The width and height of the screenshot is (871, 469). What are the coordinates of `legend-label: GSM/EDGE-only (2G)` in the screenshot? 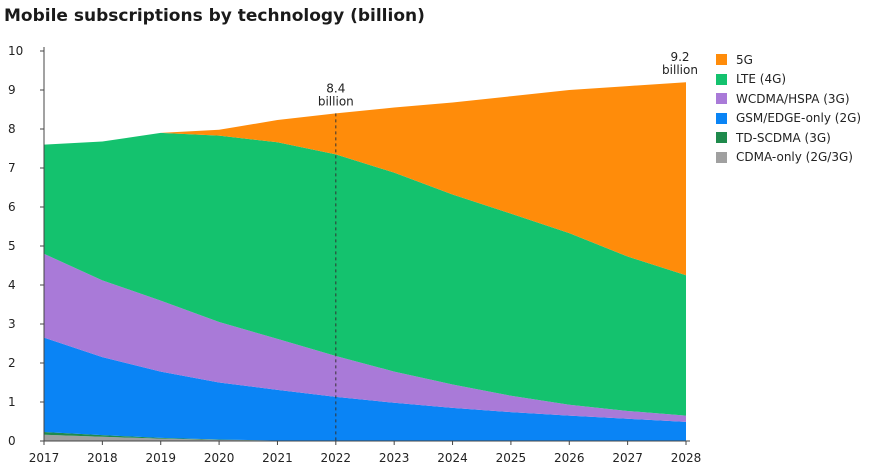 It's located at (799, 118).